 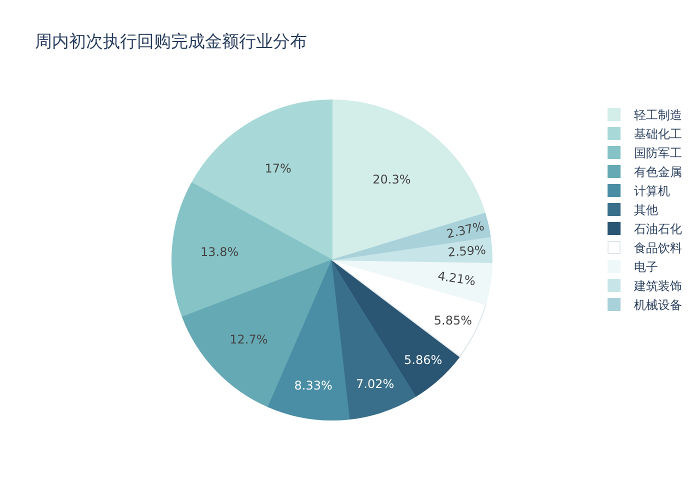 What do you see at coordinates (313, 385) in the screenshot?
I see `data-label: 8.33%` at bounding box center [313, 385].